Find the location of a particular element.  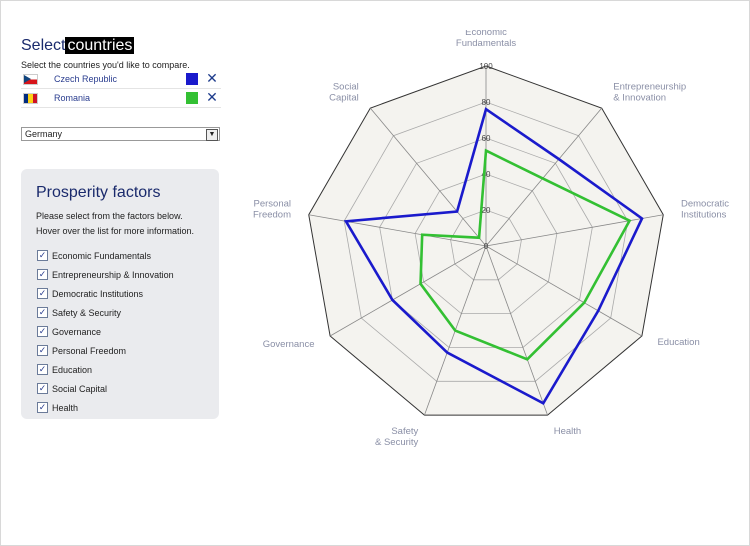

factor-item: ✓ Entrepreneurship & Innovation is located at coordinates (105, 274).